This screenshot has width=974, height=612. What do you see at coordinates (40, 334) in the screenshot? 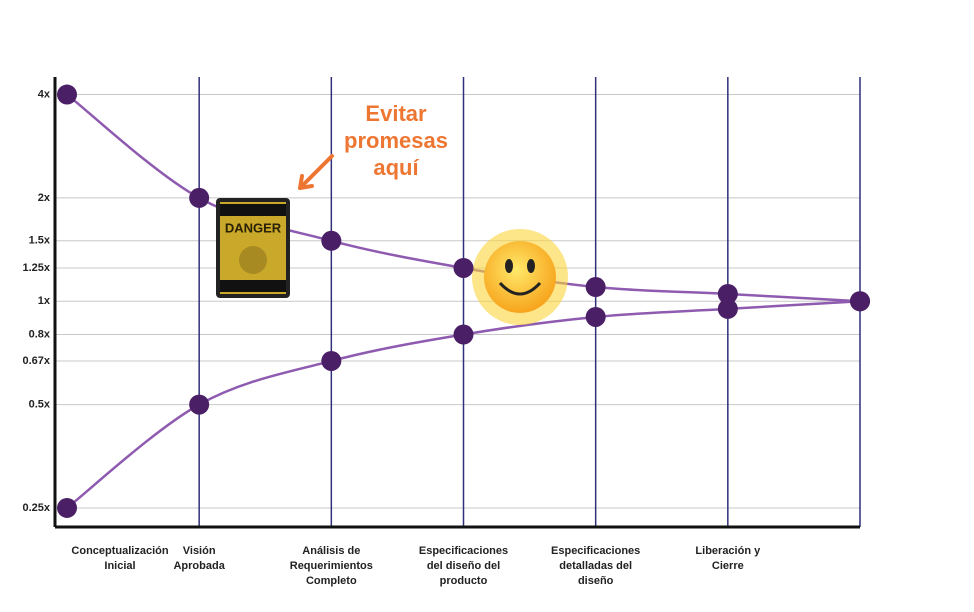
I see `y-tick-label: 0.8x` at bounding box center [40, 334].